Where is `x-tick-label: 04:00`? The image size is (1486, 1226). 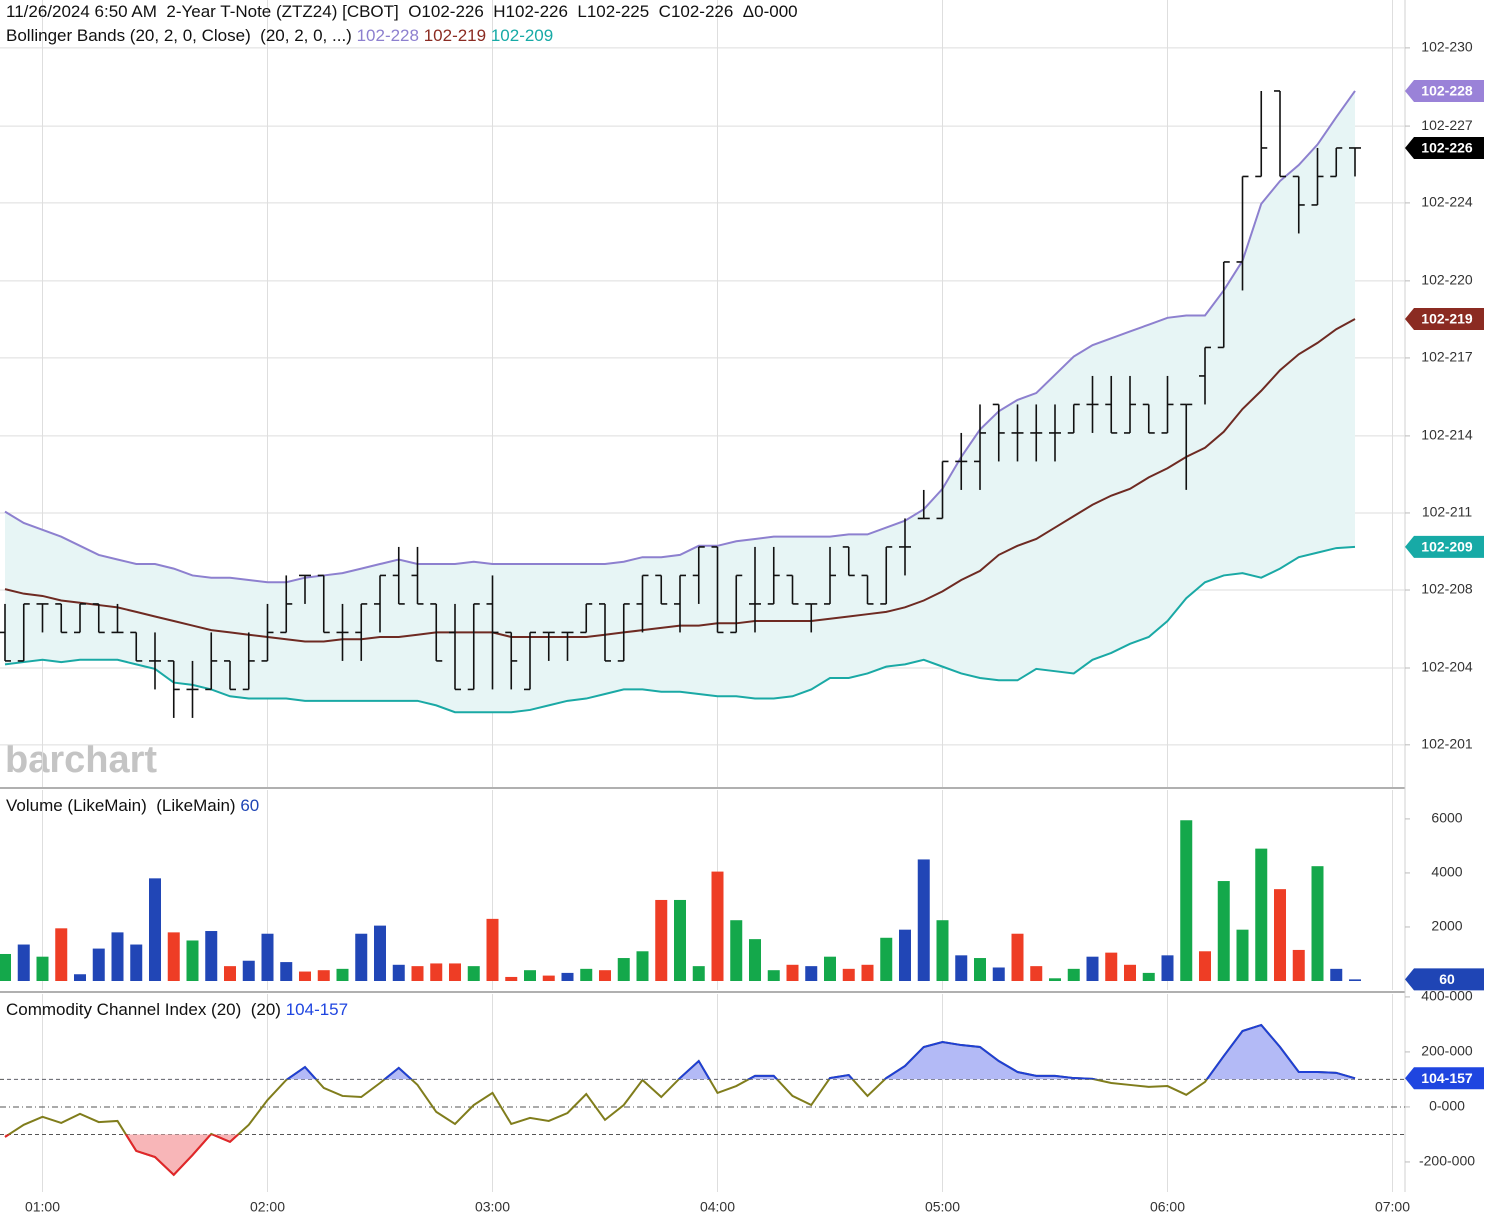
x-tick-label: 04:00 is located at coordinates (717, 1207).